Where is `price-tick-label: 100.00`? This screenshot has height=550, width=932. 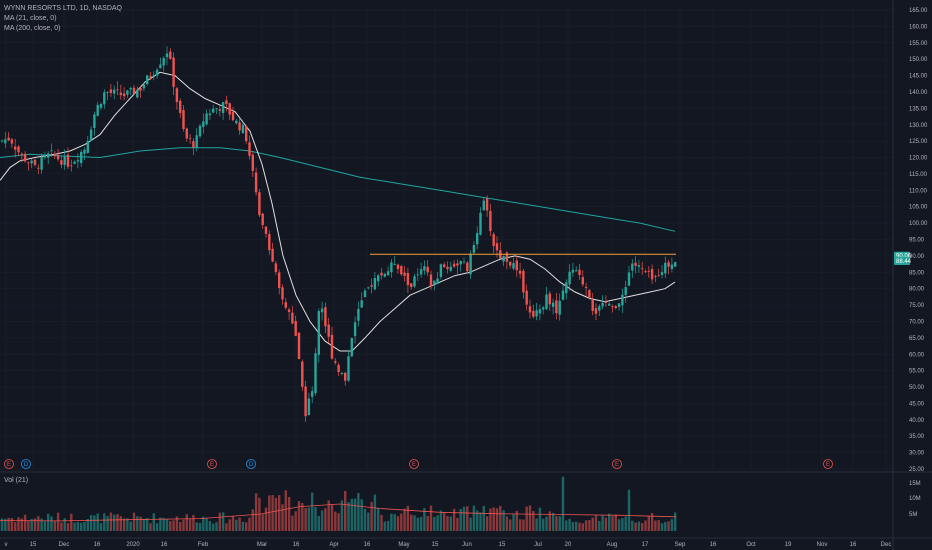
price-tick-label: 100.00 is located at coordinates (918, 224).